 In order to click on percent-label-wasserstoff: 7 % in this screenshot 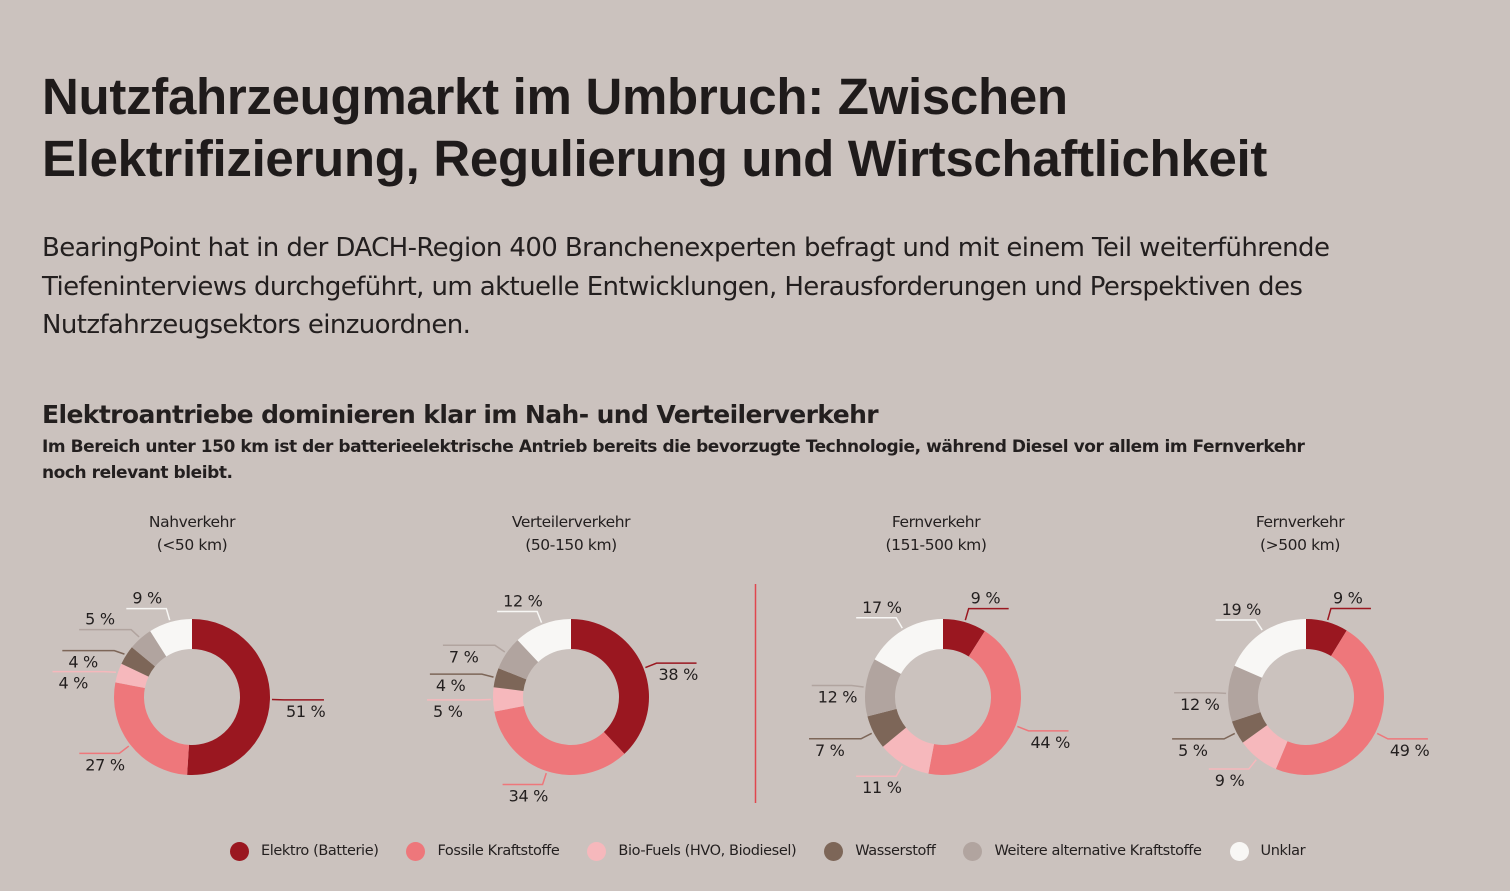, I will do `click(830, 750)`.